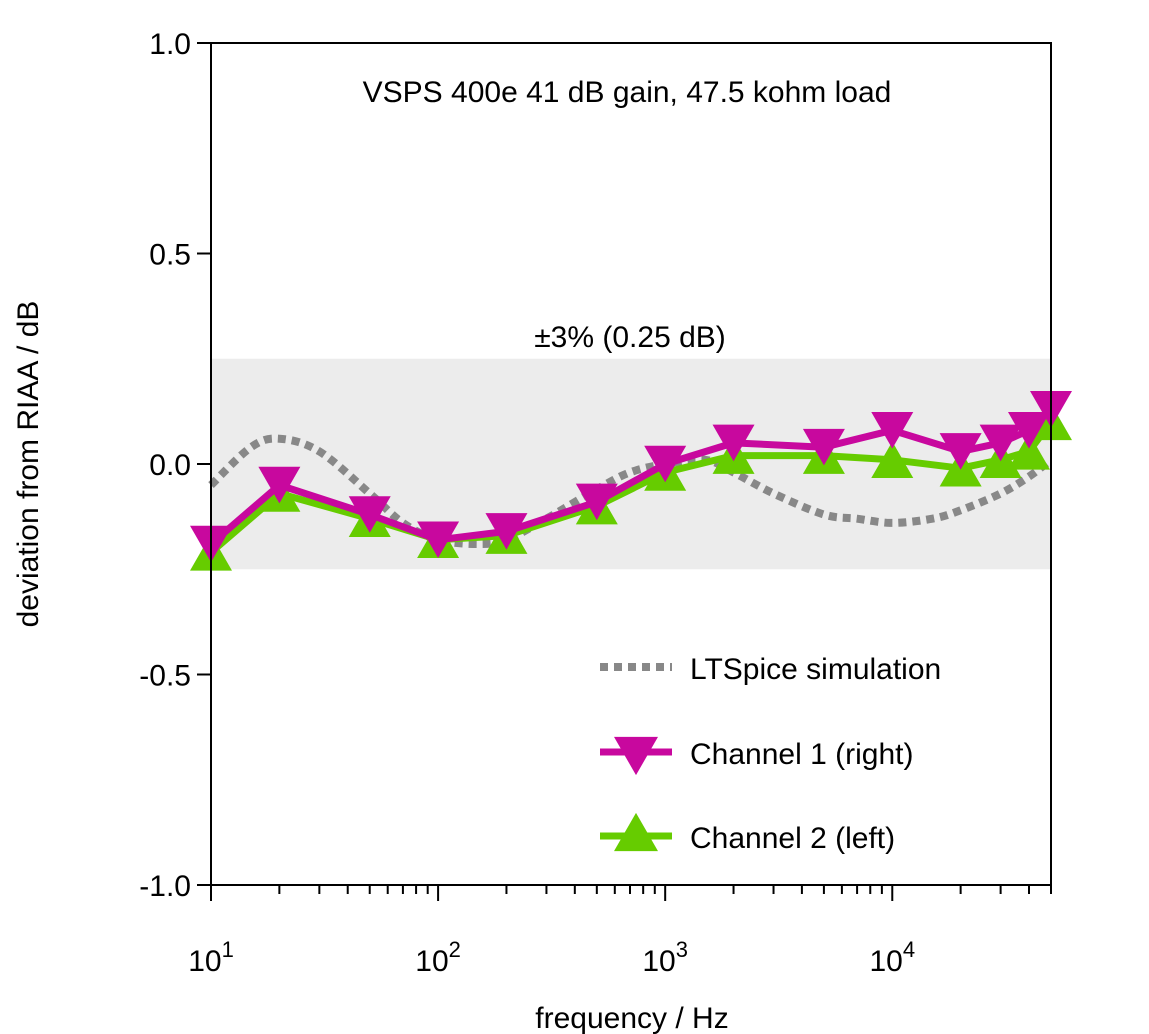 The height and width of the screenshot is (1034, 1149). I want to click on legend-swatch-channel-2-marker, so click(636, 832).